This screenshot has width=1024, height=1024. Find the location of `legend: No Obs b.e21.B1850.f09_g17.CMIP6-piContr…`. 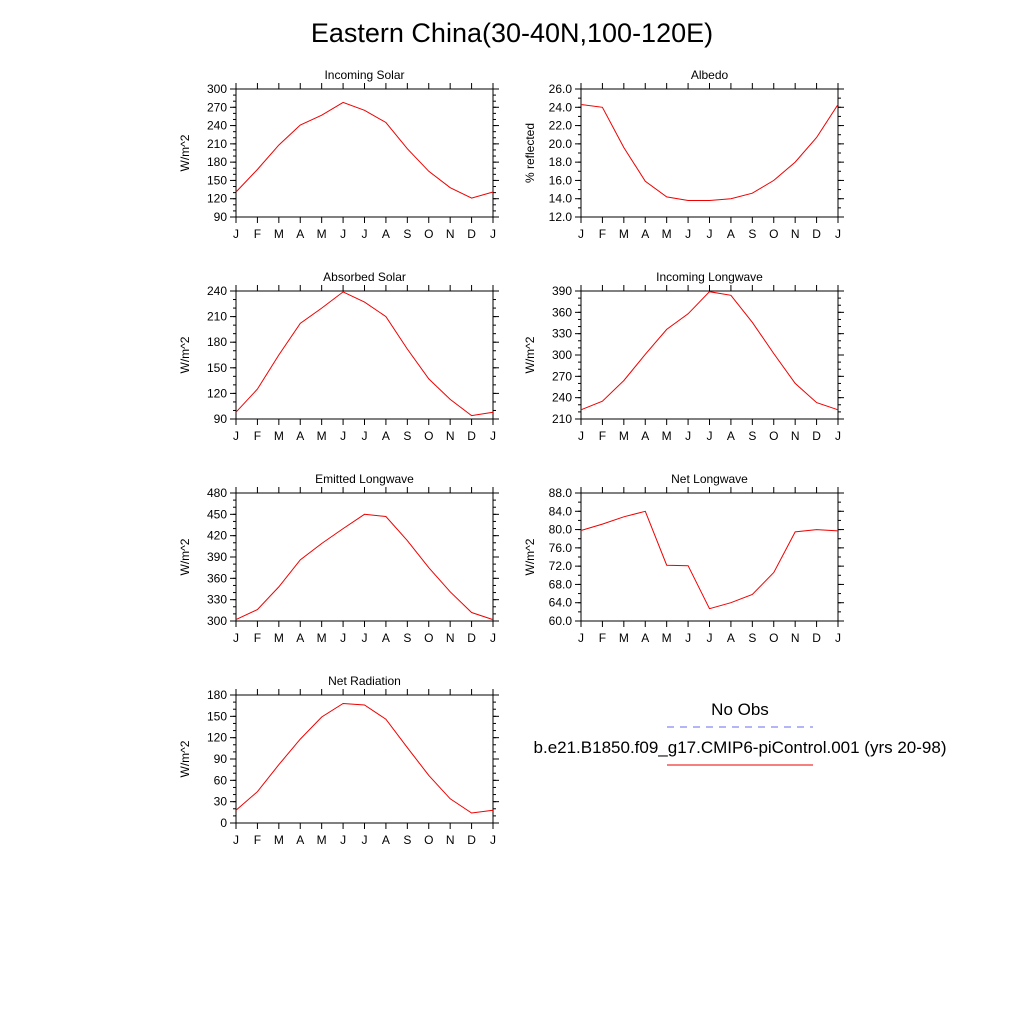

legend: No Obs b.e21.B1850.f09_g17.CMIP6-piContr… is located at coordinates (740, 736).